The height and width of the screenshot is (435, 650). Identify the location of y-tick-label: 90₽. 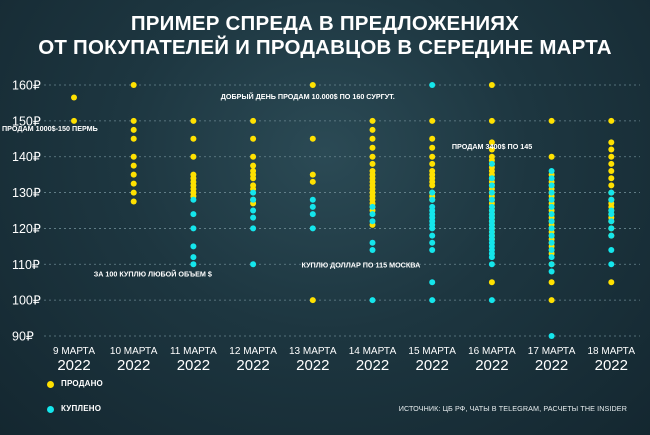
(23, 337).